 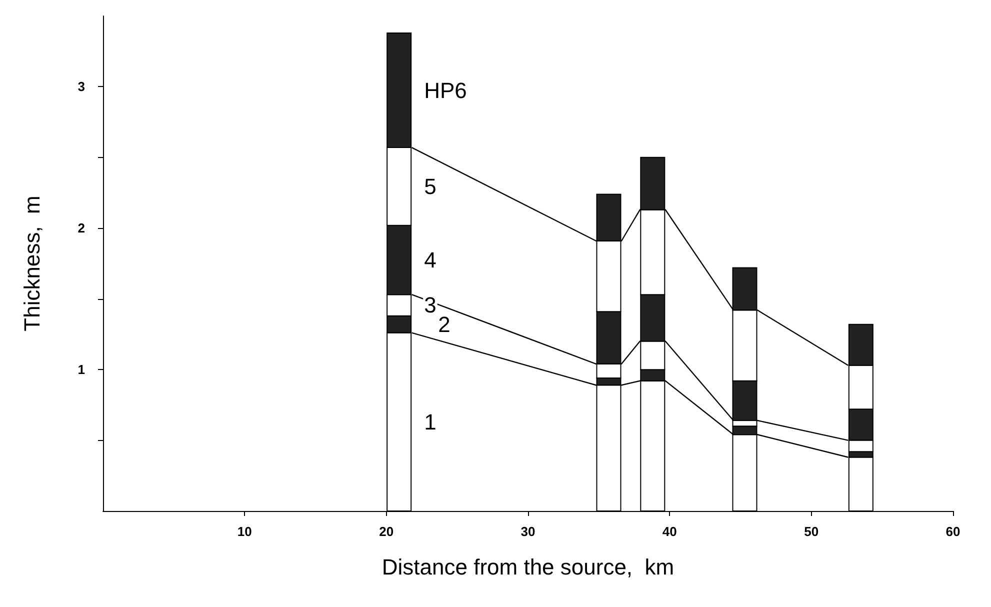 I want to click on y-tick-label: 2, so click(x=81, y=228).